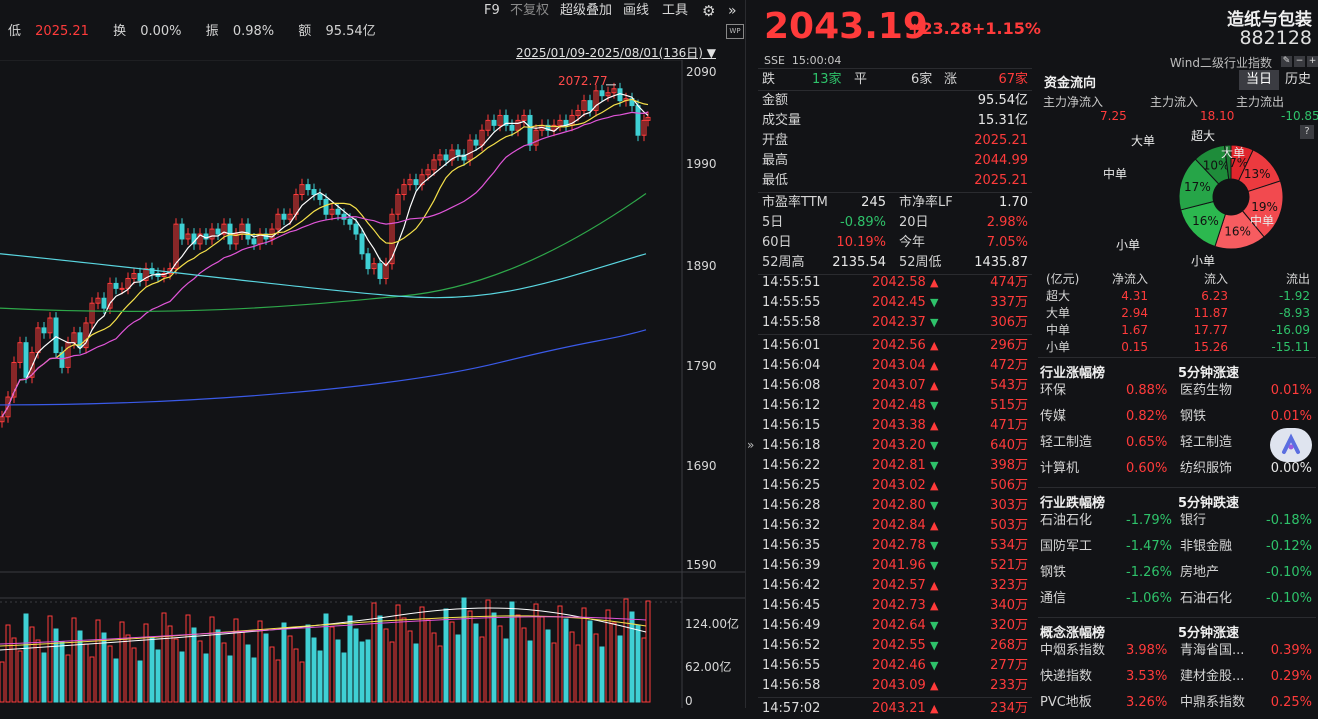 The image size is (1318, 719). I want to click on stat-value: 2.98%, so click(1007, 222).